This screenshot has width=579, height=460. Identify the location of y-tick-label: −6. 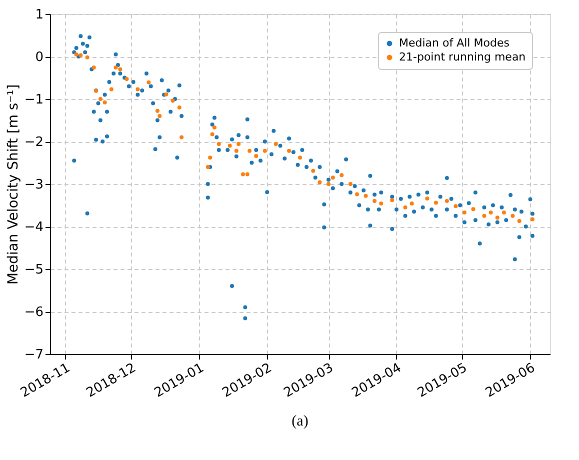
(34, 312).